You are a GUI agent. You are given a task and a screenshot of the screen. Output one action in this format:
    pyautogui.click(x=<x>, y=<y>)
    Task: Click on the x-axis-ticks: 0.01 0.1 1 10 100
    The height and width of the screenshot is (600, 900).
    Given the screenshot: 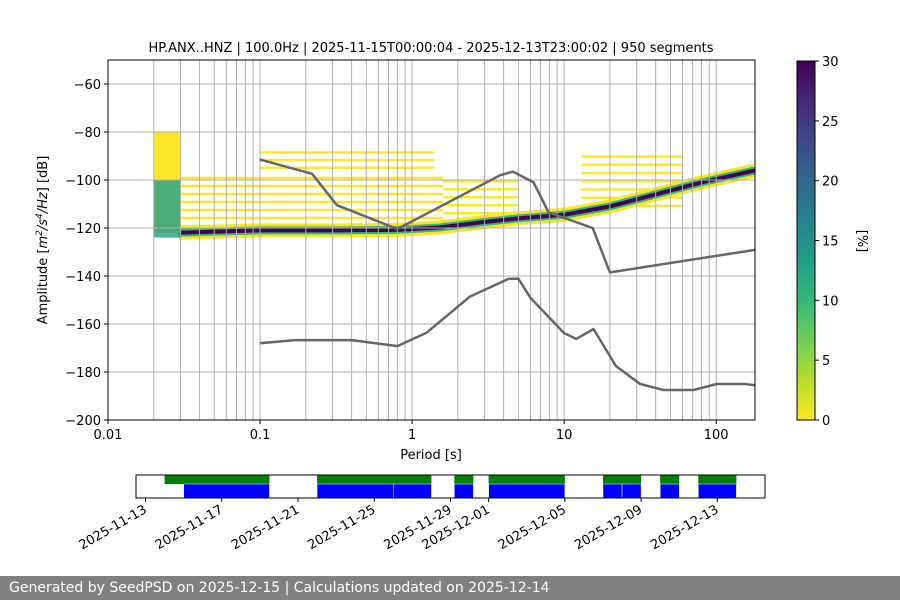 What is the action you would take?
    pyautogui.click(x=411, y=431)
    